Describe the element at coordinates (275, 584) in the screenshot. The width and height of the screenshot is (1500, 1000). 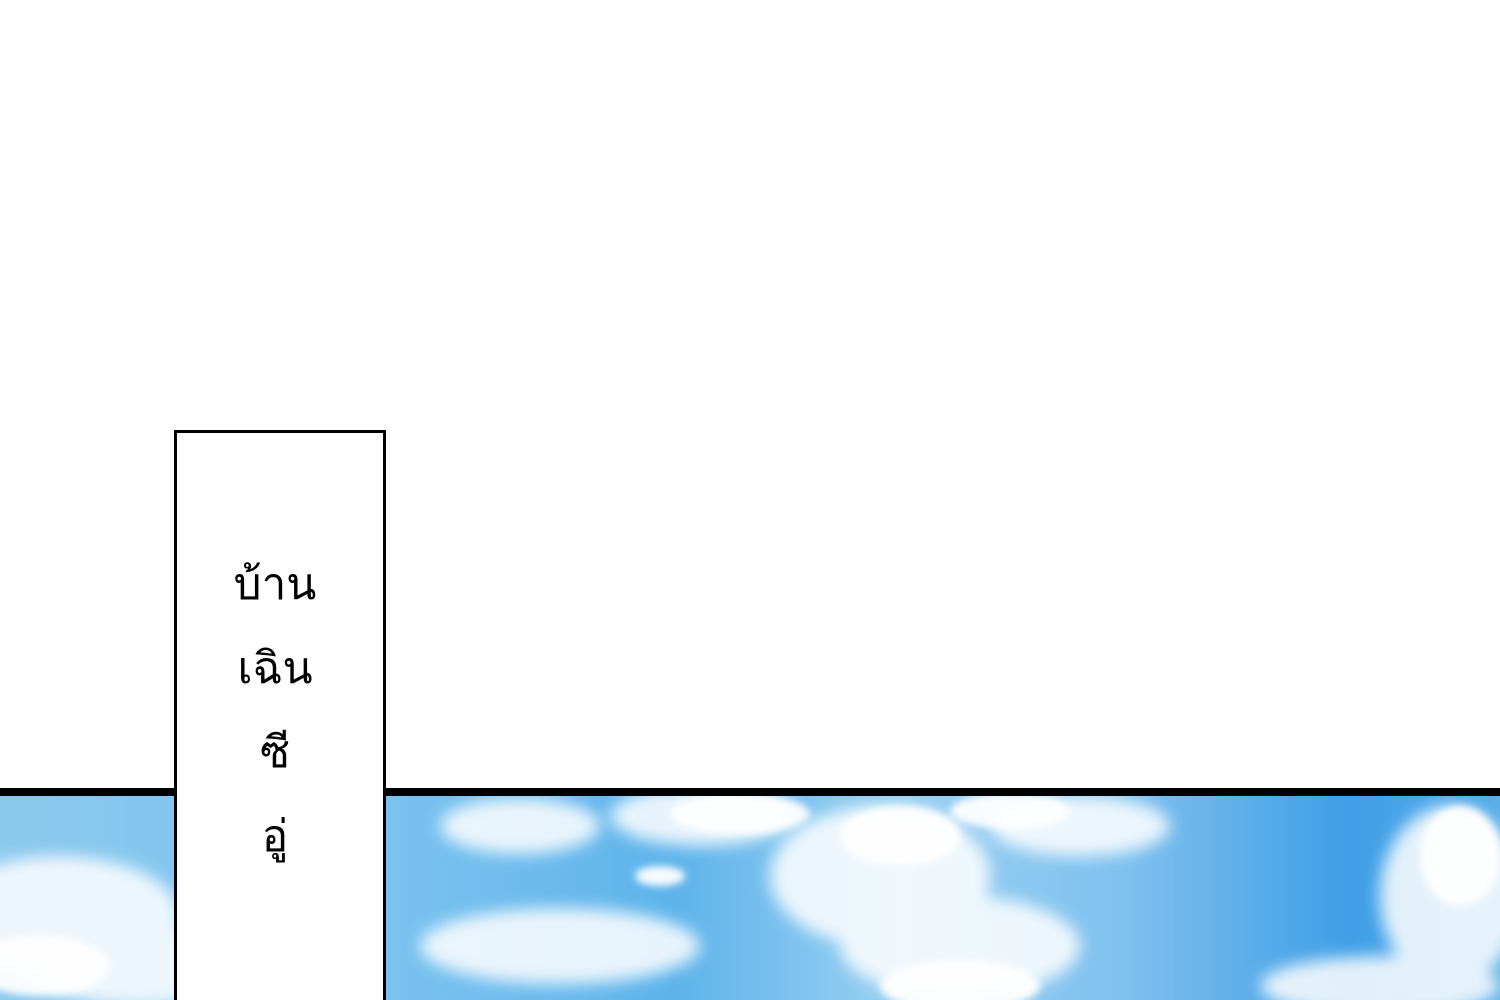
I see `caption-line-1: บ้าน` at that location.